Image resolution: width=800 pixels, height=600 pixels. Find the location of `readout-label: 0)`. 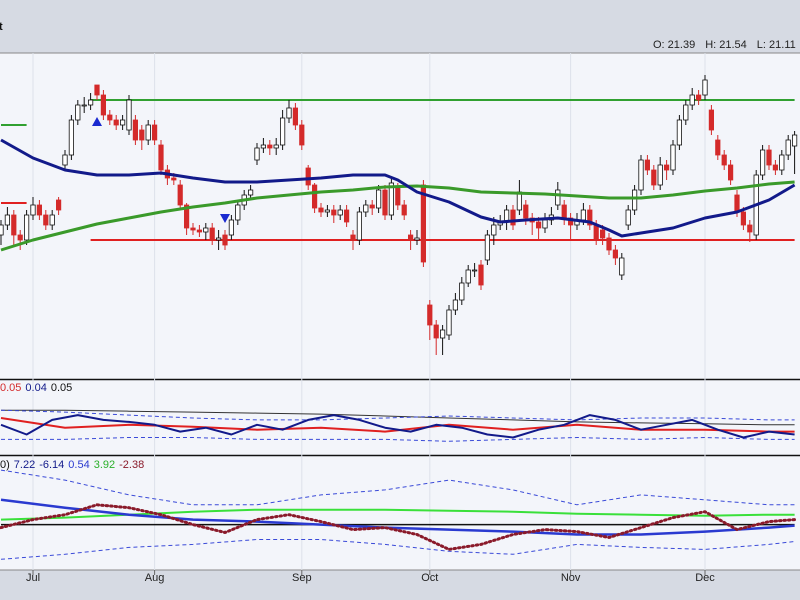

readout-label: 0) is located at coordinates (5, 465).